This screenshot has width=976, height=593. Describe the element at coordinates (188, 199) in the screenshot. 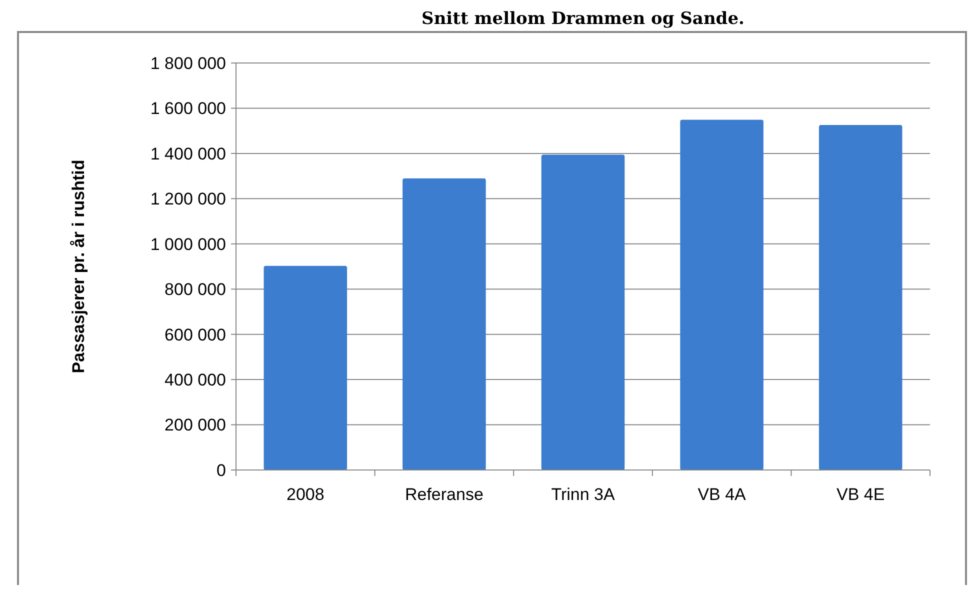

I see `y-tick-label: 1 200 000` at that location.